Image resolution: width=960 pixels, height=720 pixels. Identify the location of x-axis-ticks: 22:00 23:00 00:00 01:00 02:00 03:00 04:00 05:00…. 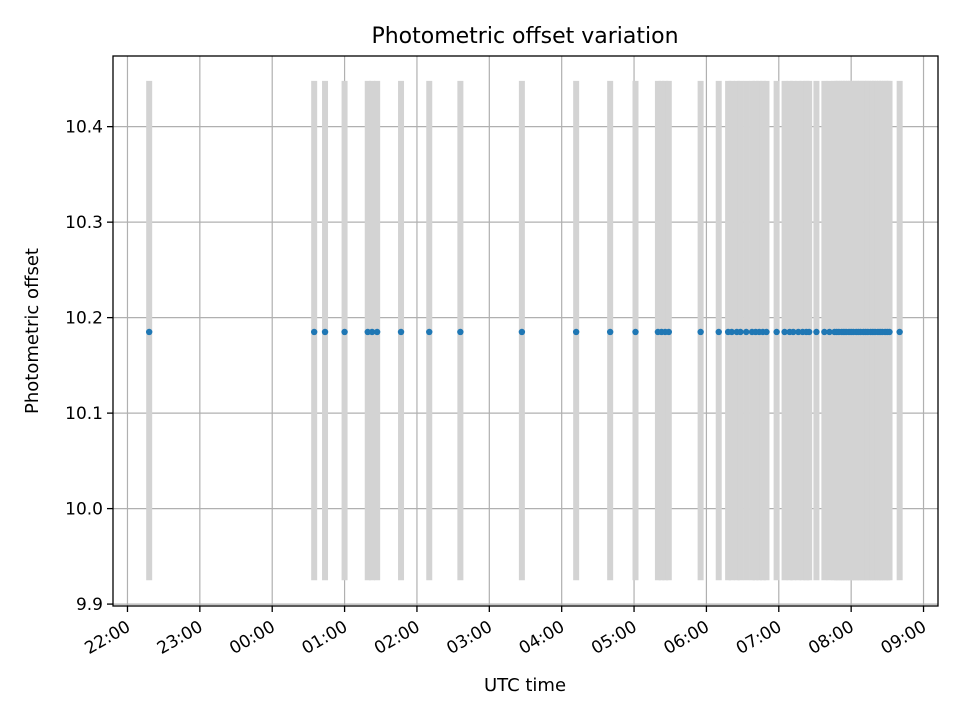
(506, 632).